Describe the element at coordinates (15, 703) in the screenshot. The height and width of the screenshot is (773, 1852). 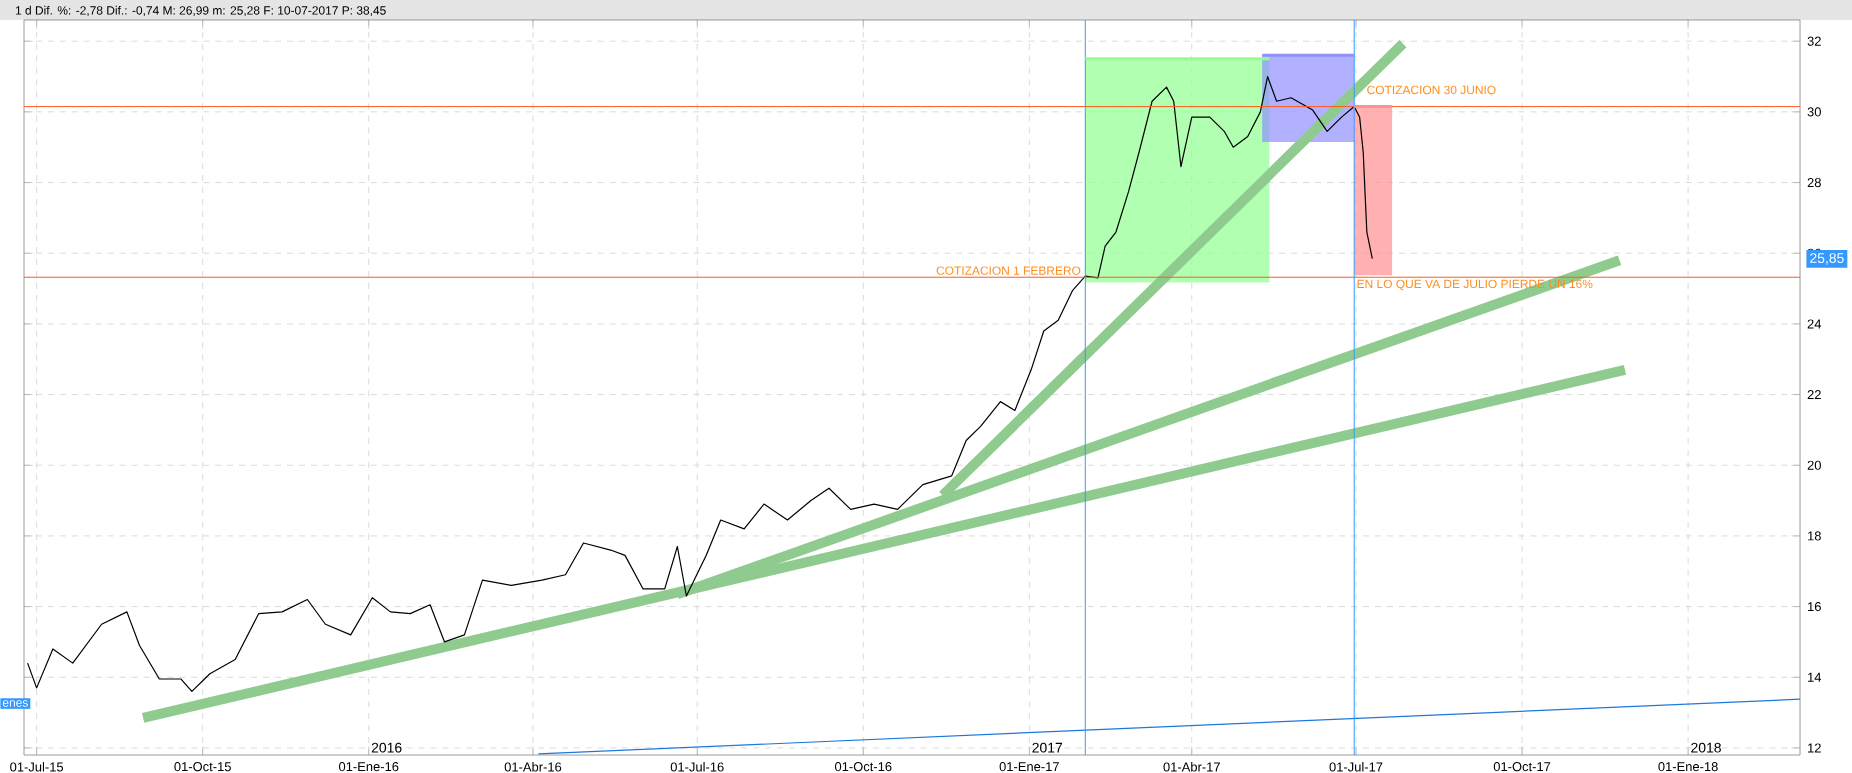
I see `annotation: enes` at that location.